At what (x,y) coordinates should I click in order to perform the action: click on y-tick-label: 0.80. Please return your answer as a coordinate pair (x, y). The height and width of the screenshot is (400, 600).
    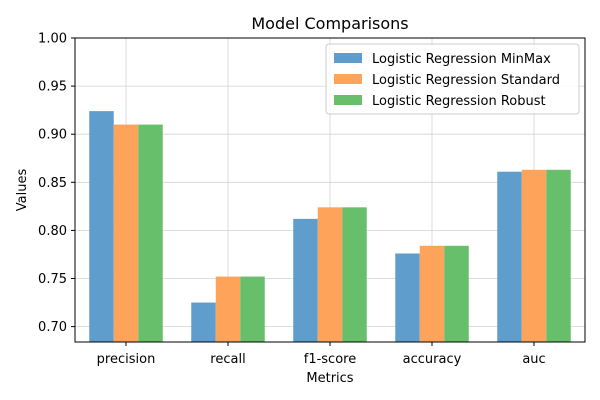
    Looking at the image, I should click on (52, 231).